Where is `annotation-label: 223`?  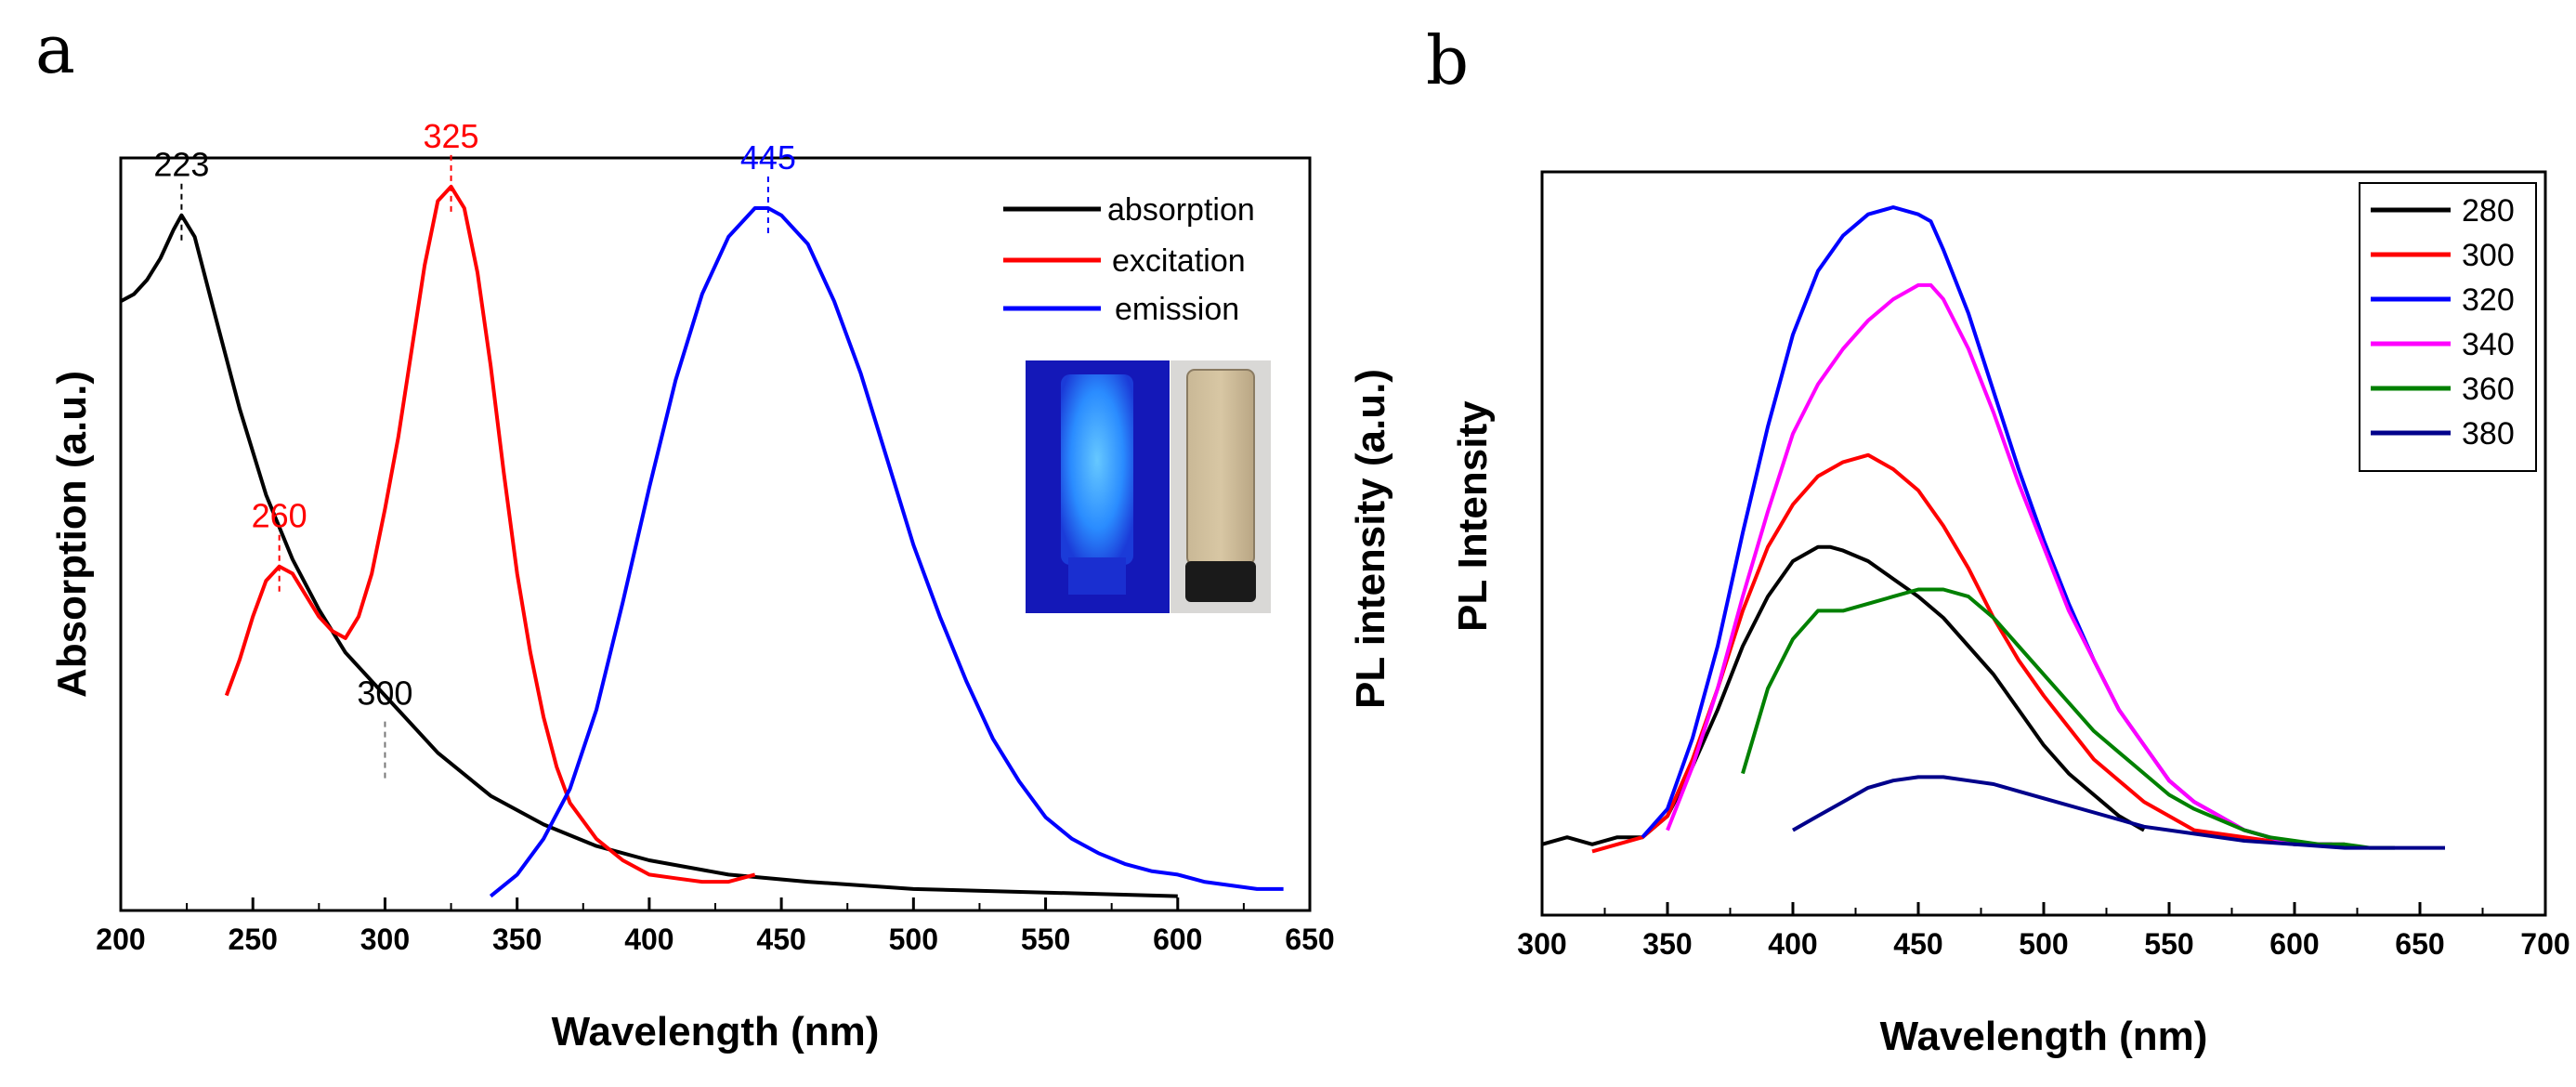 annotation-label: 223 is located at coordinates (181, 165).